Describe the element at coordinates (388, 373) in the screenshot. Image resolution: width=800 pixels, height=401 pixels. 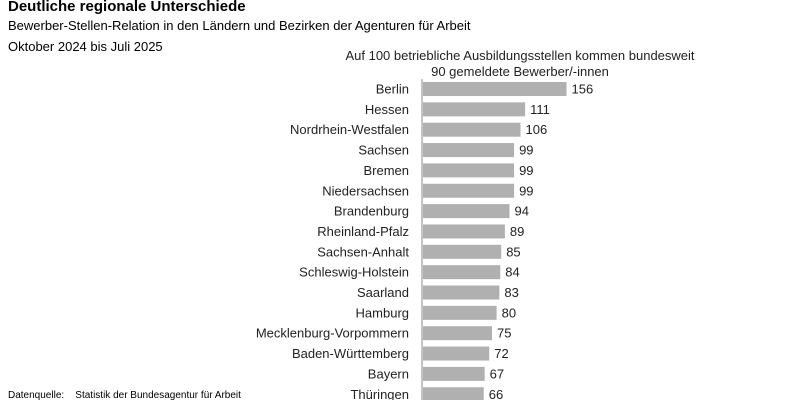
I see `category-label: Bayern` at that location.